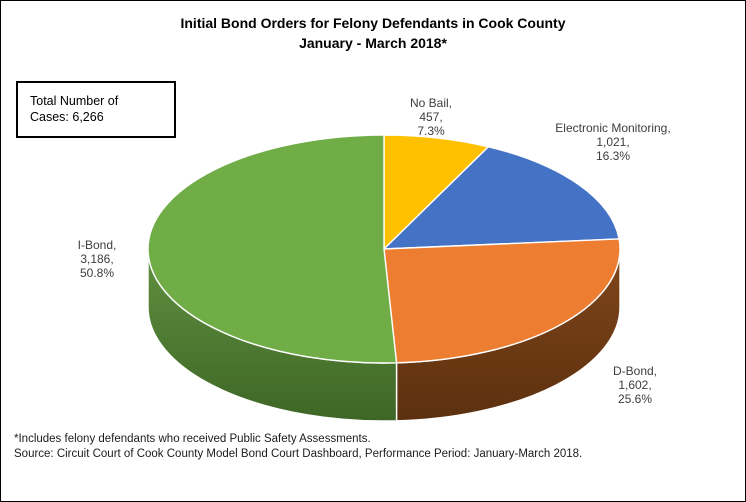 The height and width of the screenshot is (502, 746). What do you see at coordinates (373, 43) in the screenshot?
I see `chart-title-line2: January - March 2018*` at bounding box center [373, 43].